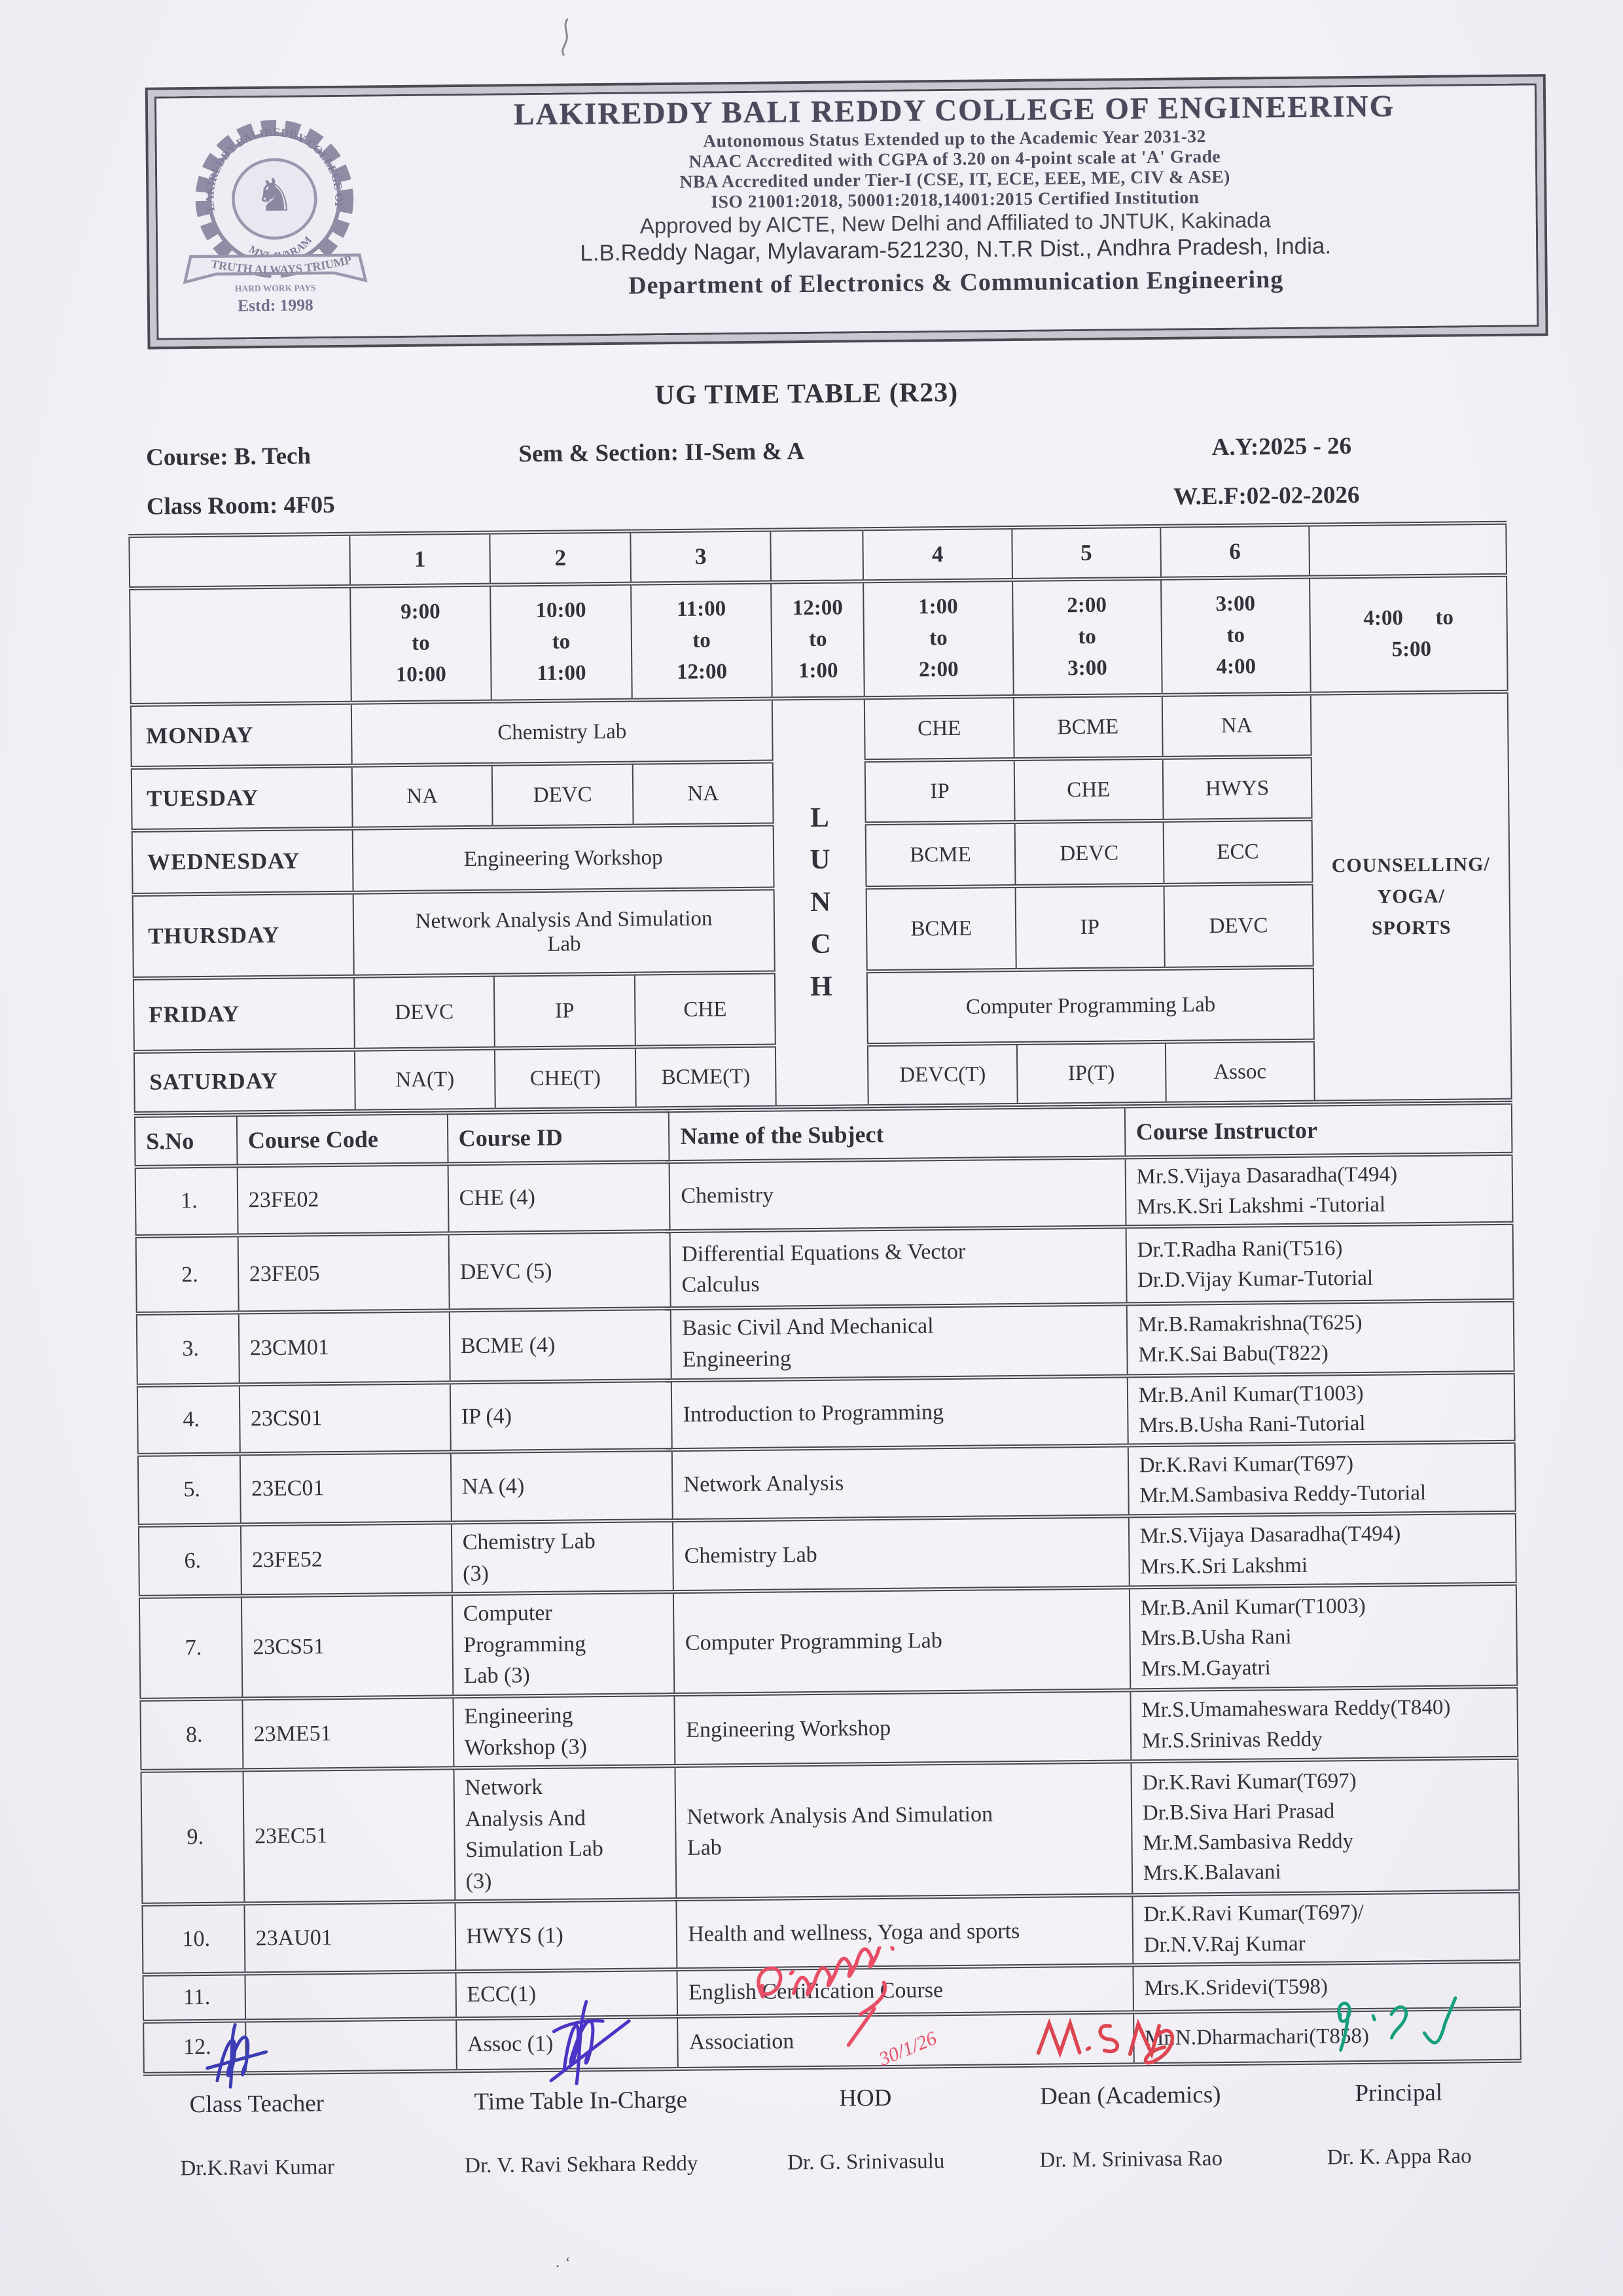 This screenshot has height=2296, width=1623. What do you see at coordinates (257, 2168) in the screenshot?
I see `sig-name: Dr.K.Ravi Kumar` at bounding box center [257, 2168].